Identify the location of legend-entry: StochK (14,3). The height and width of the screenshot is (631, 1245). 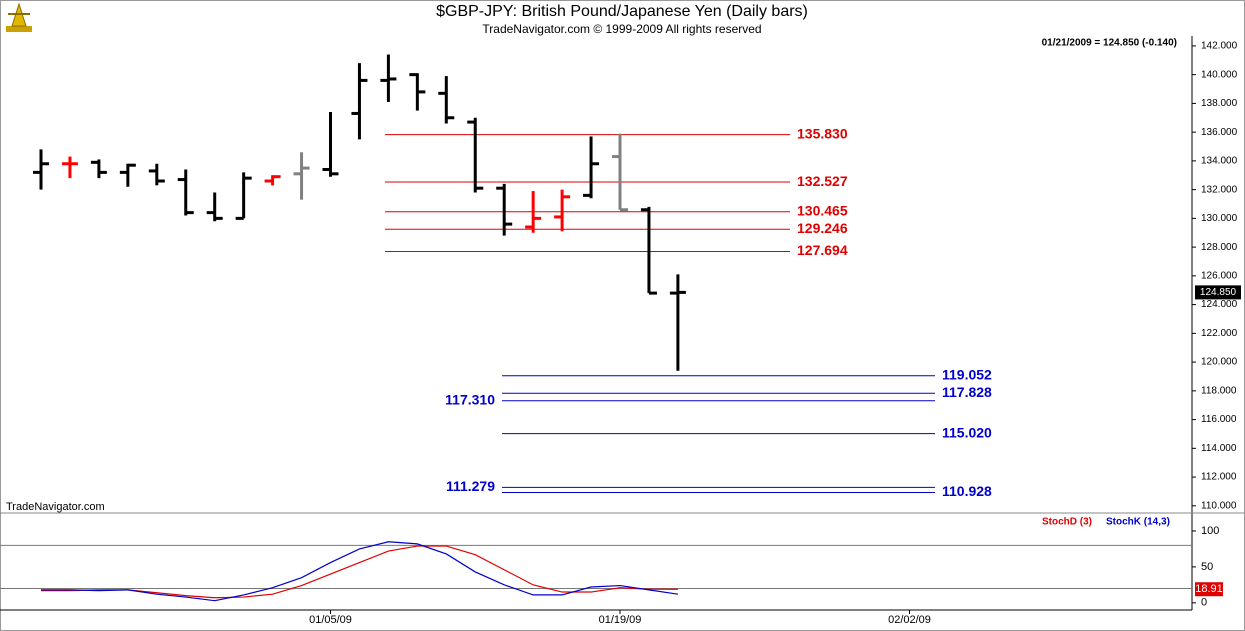
(1138, 522).